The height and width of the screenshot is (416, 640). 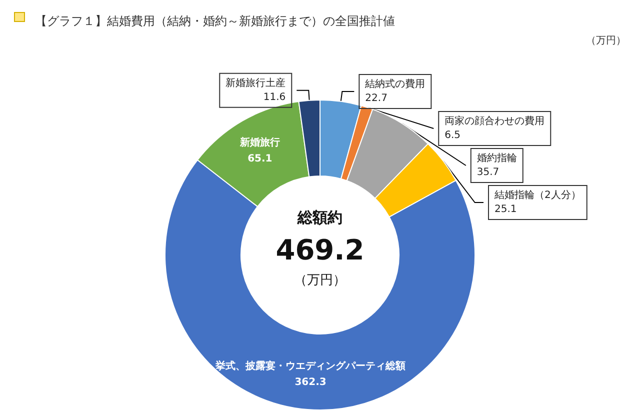 What do you see at coordinates (310, 382) in the screenshot?
I see `data-label: 362.3` at bounding box center [310, 382].